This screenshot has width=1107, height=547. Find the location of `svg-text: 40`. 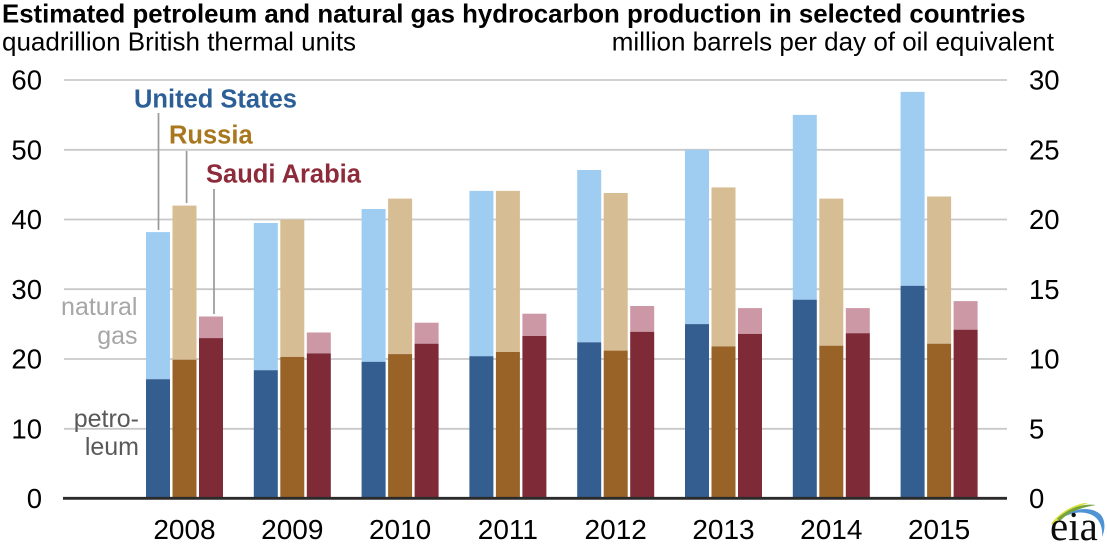

svg-text: 40 is located at coordinates (26, 219).